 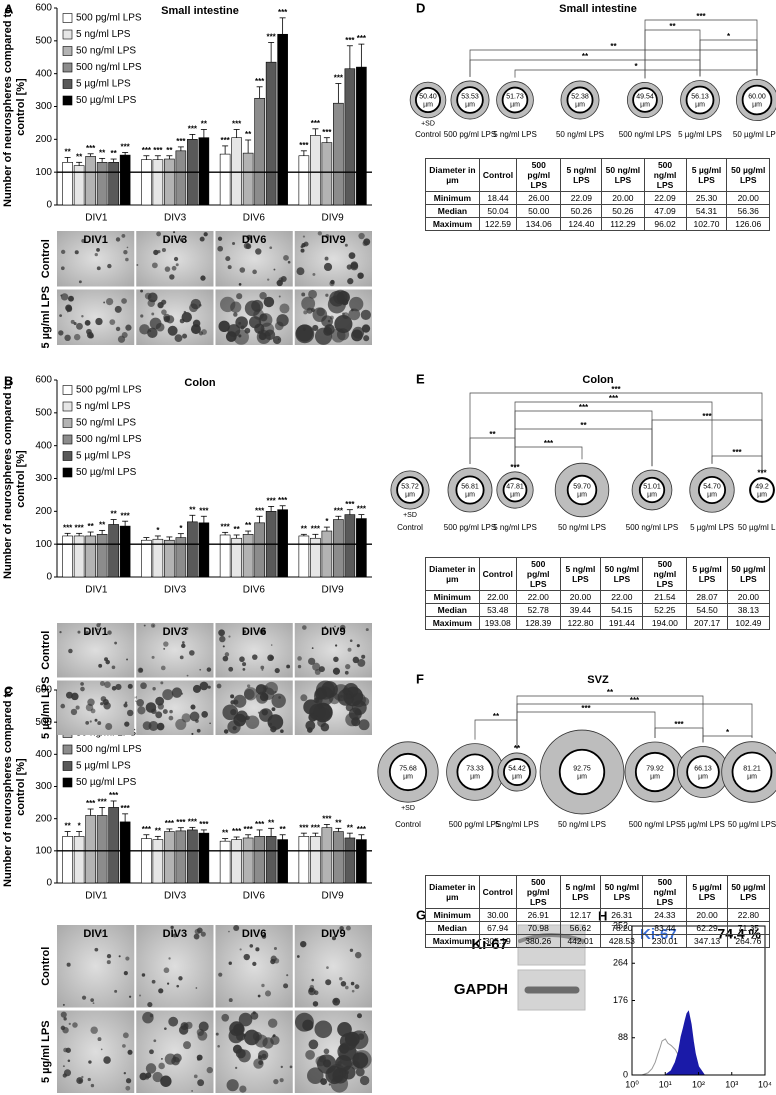 What do you see at coordinates (333, 707) in the screenshot?
I see `micrograph` at bounding box center [333, 707].